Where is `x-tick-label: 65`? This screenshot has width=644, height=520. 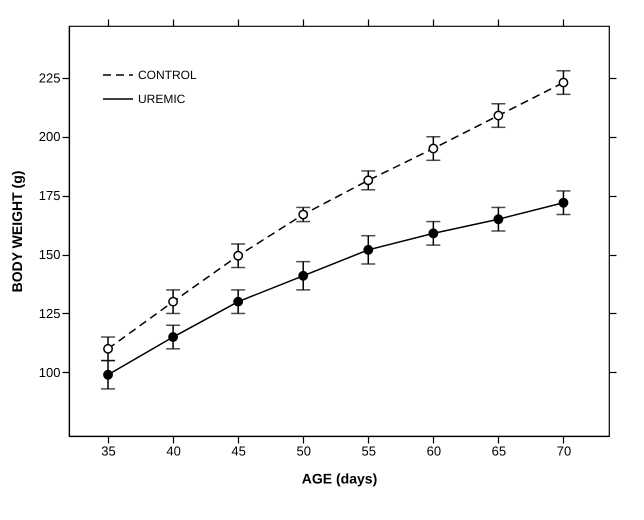
x-tick-label: 65 is located at coordinates (499, 451).